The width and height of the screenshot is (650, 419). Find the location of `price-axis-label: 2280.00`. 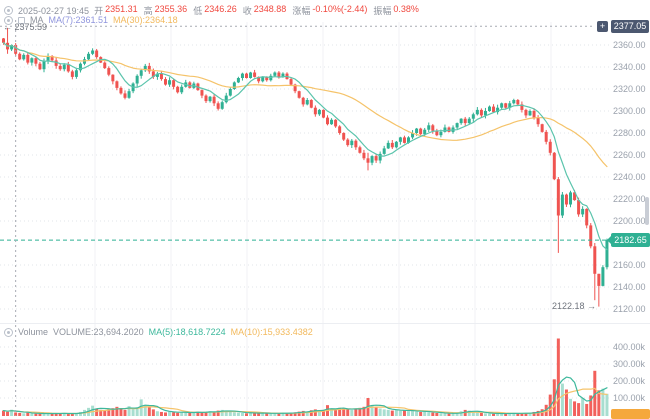

price-axis-label: 2280.00 is located at coordinates (629, 133).